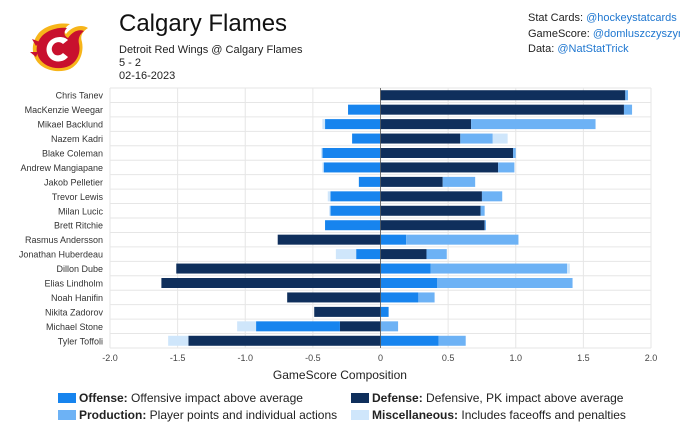 The height and width of the screenshot is (439, 680). Describe the element at coordinates (636, 33) in the screenshot. I see `credit-link: @domluszczyszyn` at that location.